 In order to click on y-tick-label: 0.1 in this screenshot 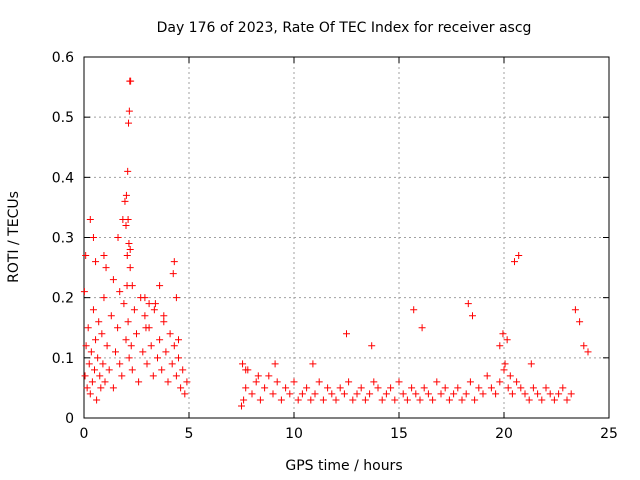, I will do `click(63, 359)`.